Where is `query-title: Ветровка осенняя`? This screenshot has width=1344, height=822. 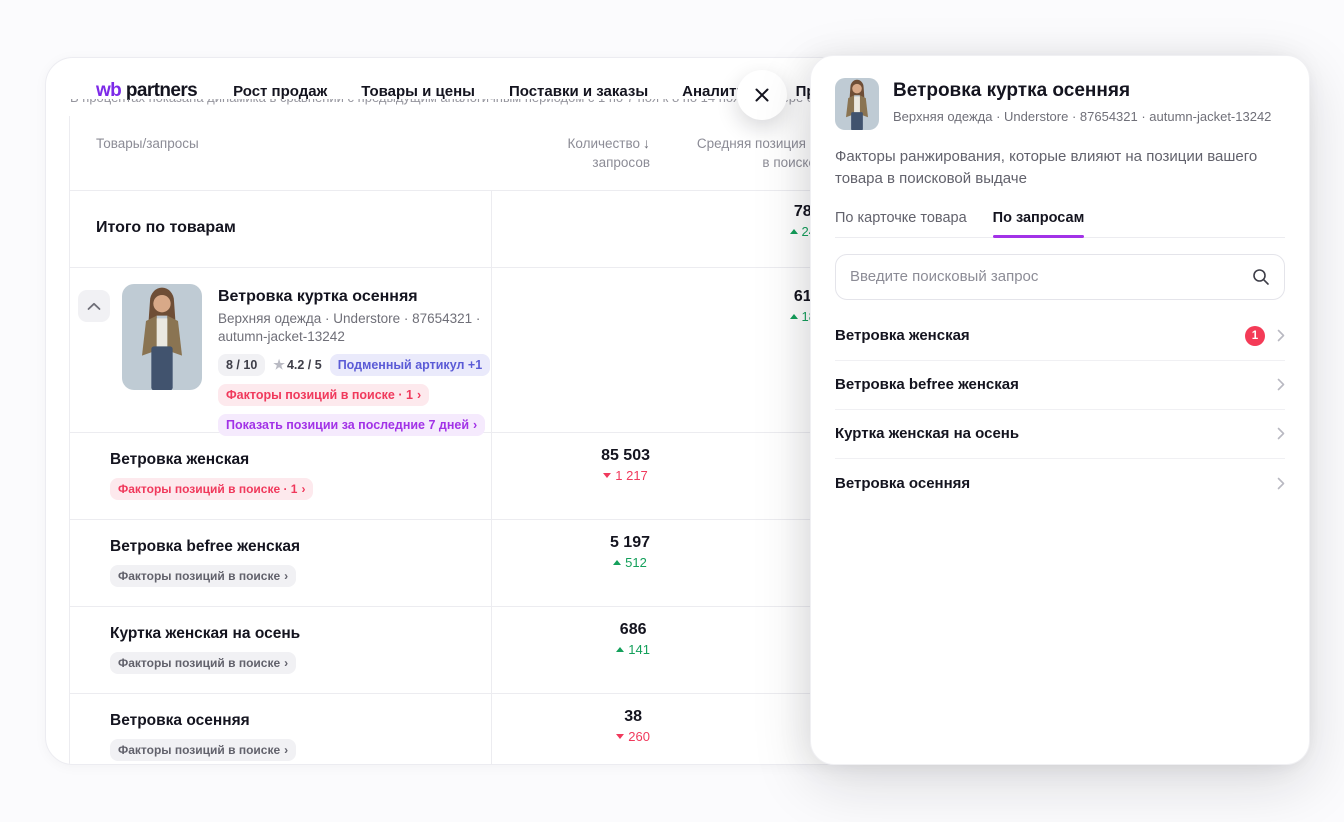
query-title: Ветровка осенняя is located at coordinates (180, 720).